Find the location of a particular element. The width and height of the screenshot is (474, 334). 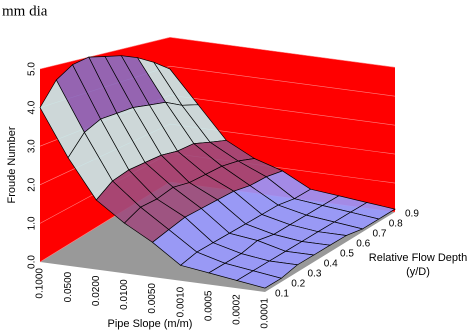

z-tick-label: 4.0 is located at coordinates (32, 107).